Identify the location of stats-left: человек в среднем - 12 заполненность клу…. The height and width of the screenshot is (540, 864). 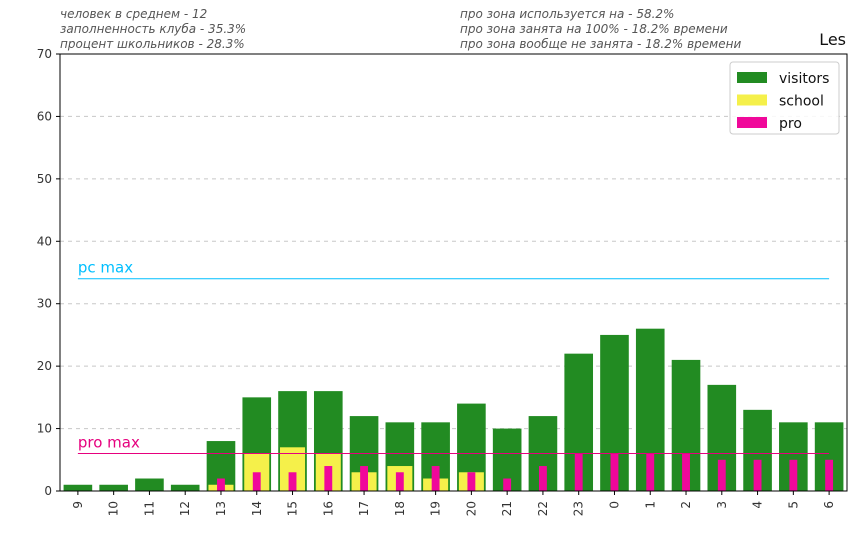
(153, 29).